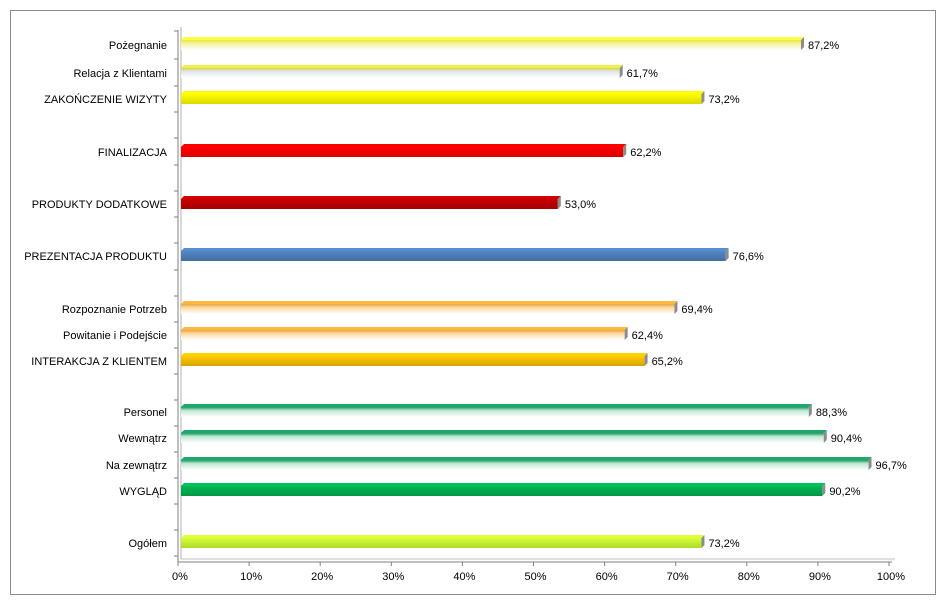 The image size is (949, 609). I want to click on category-label: PRODUKTY DODATKOWE, so click(99, 205).